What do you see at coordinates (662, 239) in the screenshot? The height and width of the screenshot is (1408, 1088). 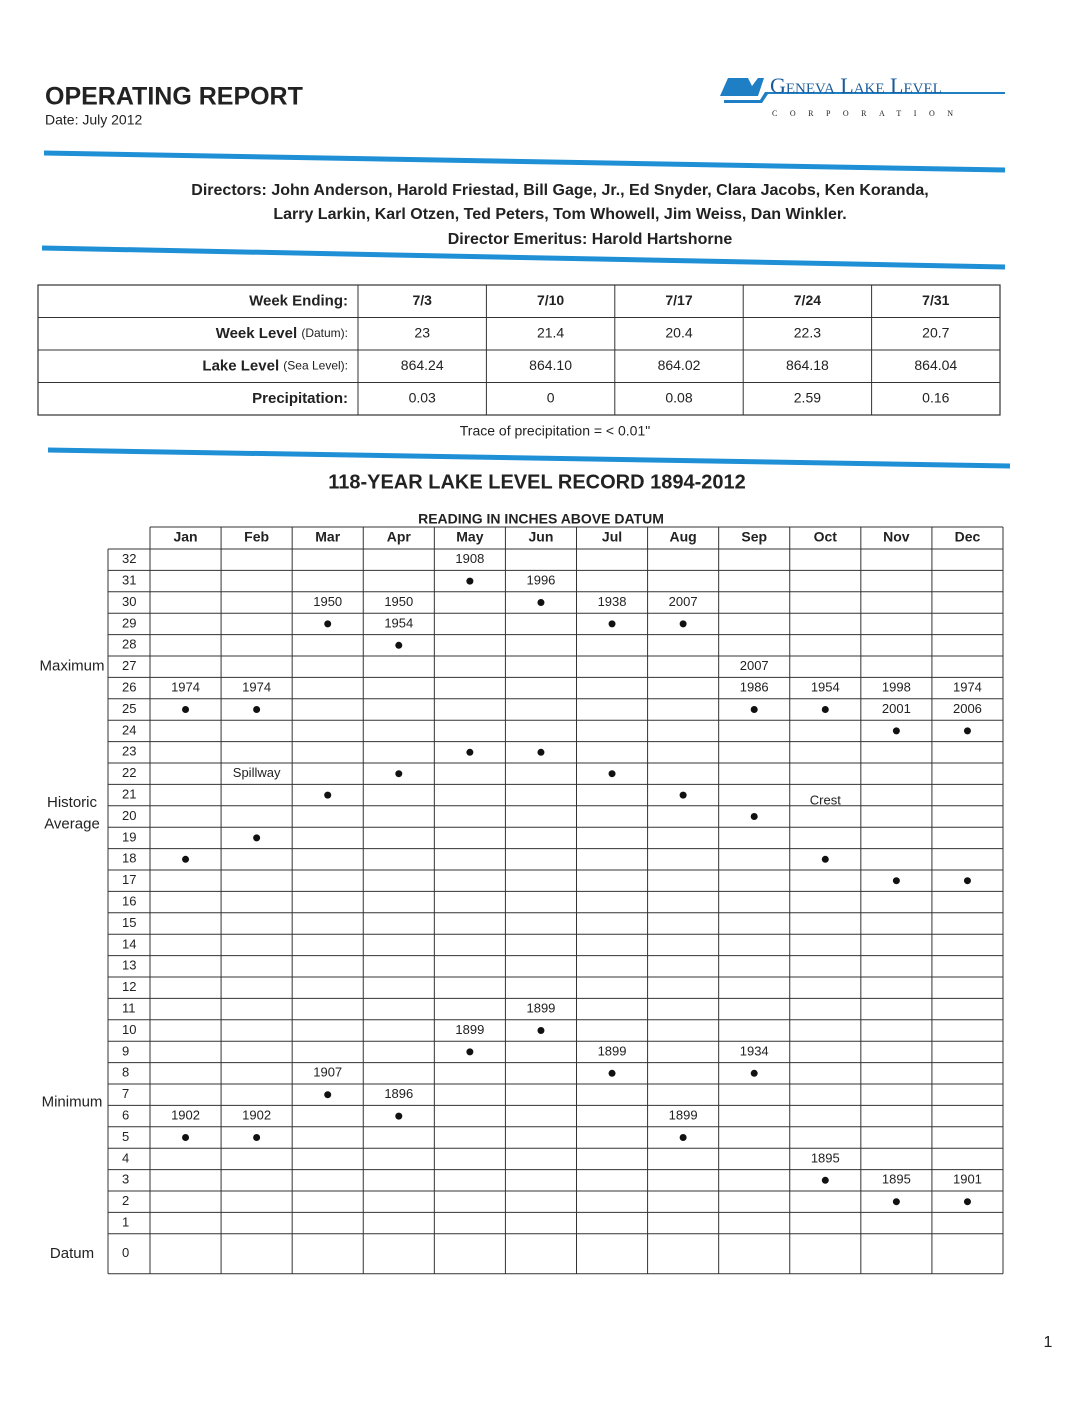 I see `emeritus-name: Harold Hartshorne` at bounding box center [662, 239].